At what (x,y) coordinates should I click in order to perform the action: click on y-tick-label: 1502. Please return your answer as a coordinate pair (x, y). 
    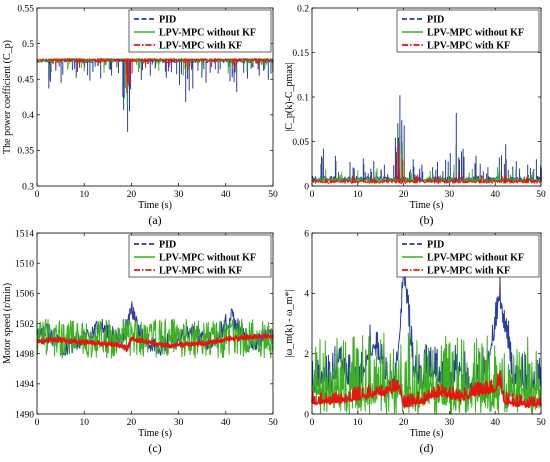
    Looking at the image, I should click on (24, 325).